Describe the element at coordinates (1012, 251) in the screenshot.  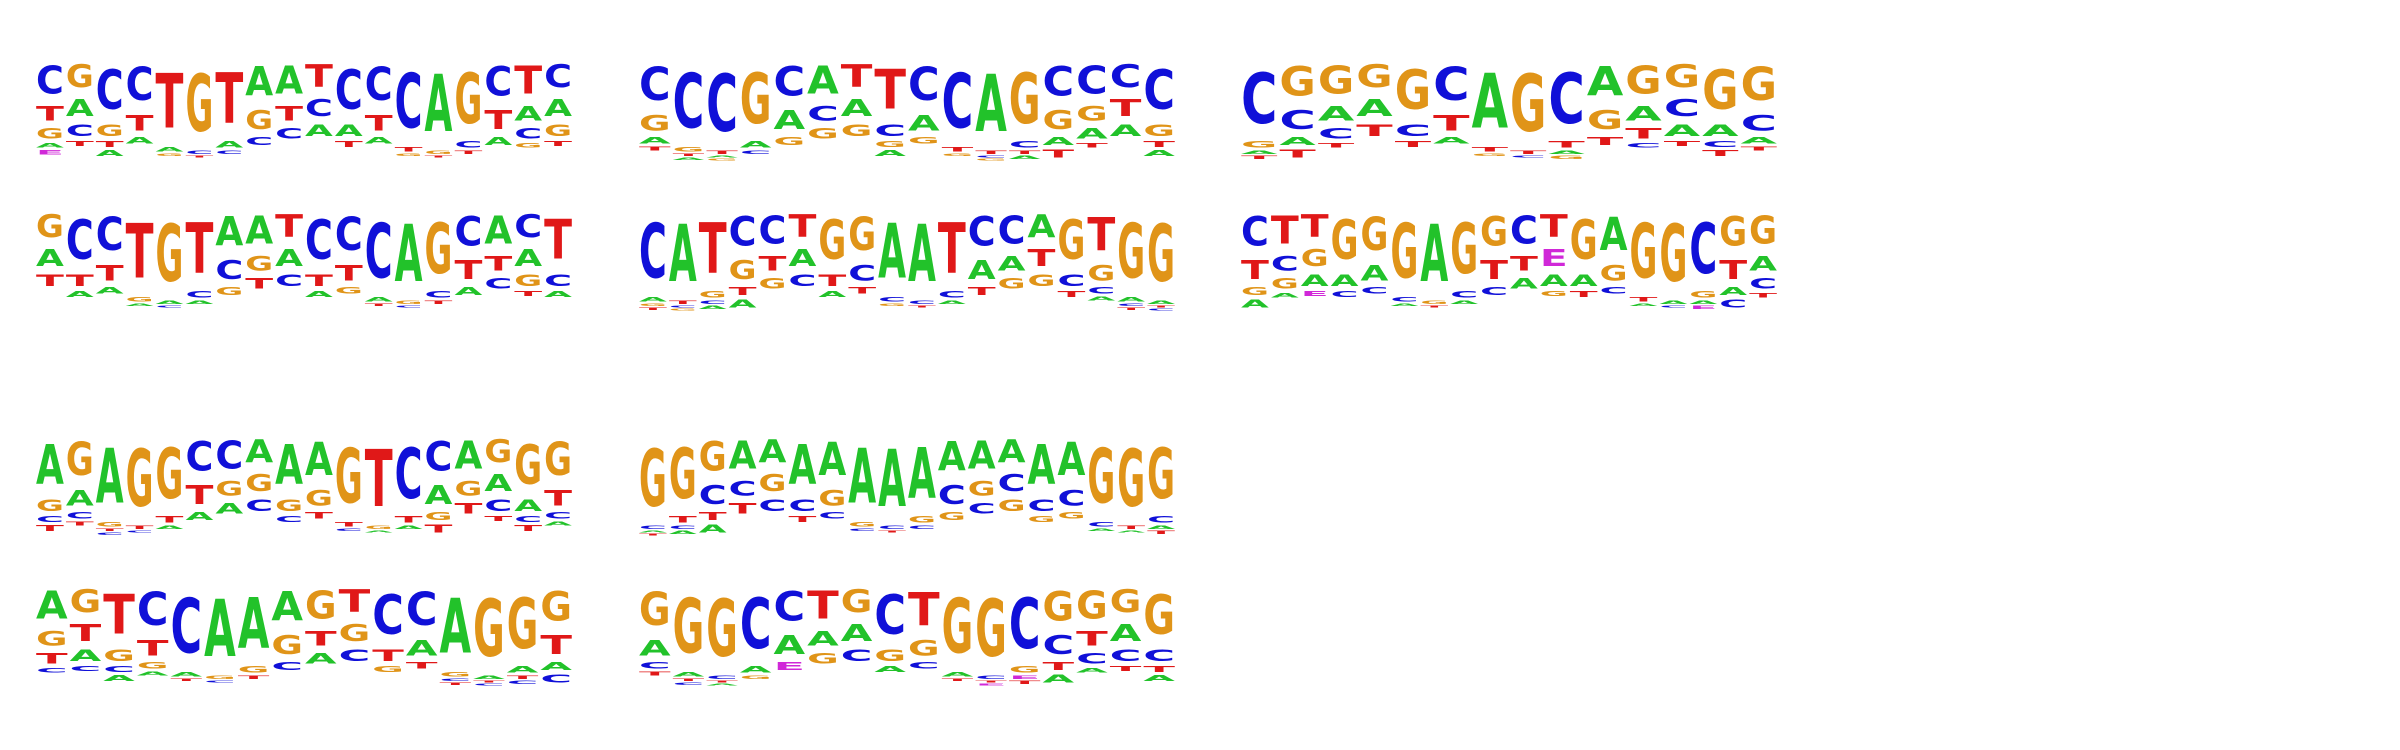
I see `logo-column: CAG` at that location.